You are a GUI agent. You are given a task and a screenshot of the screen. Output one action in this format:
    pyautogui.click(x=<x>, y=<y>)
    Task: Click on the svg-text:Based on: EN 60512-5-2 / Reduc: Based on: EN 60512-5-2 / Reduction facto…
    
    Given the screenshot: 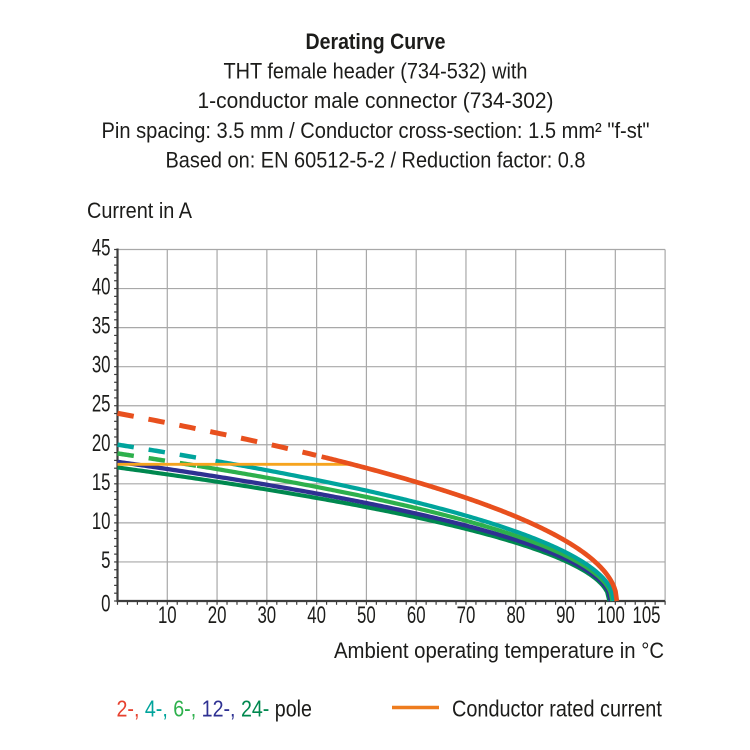 What is the action you would take?
    pyautogui.click(x=376, y=159)
    